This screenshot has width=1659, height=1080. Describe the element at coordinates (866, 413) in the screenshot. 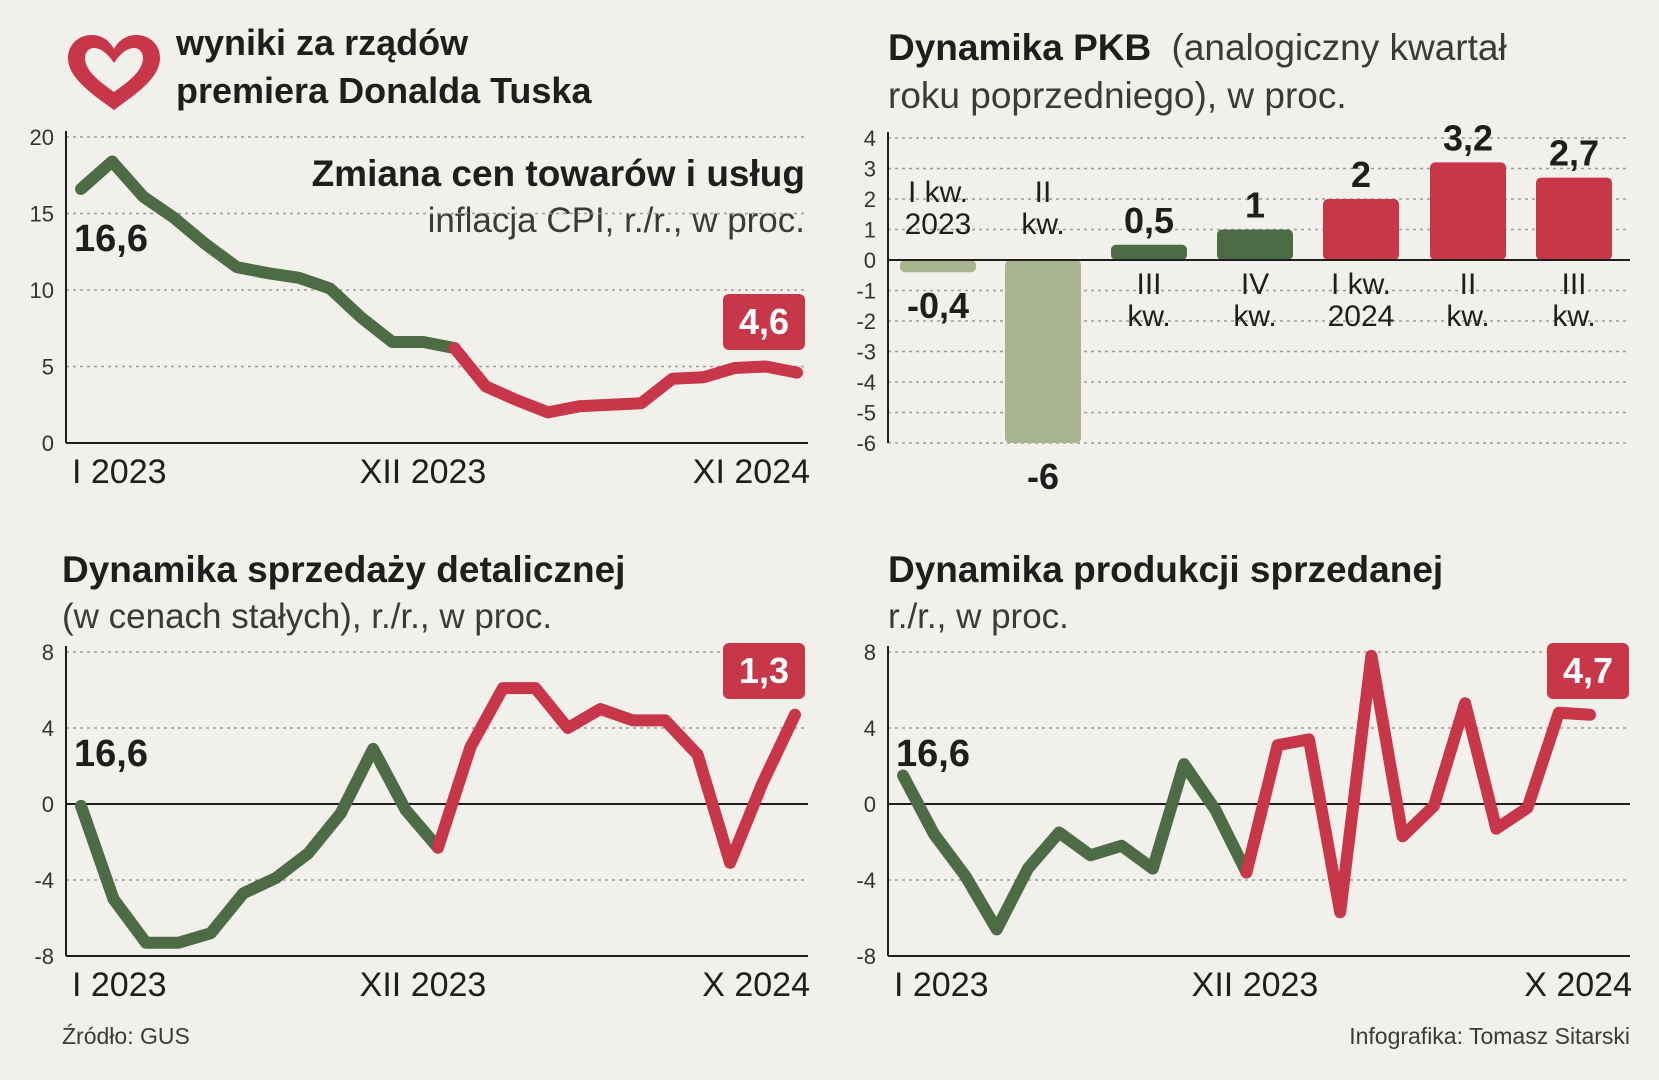

I see `y-tick-label: -5` at that location.